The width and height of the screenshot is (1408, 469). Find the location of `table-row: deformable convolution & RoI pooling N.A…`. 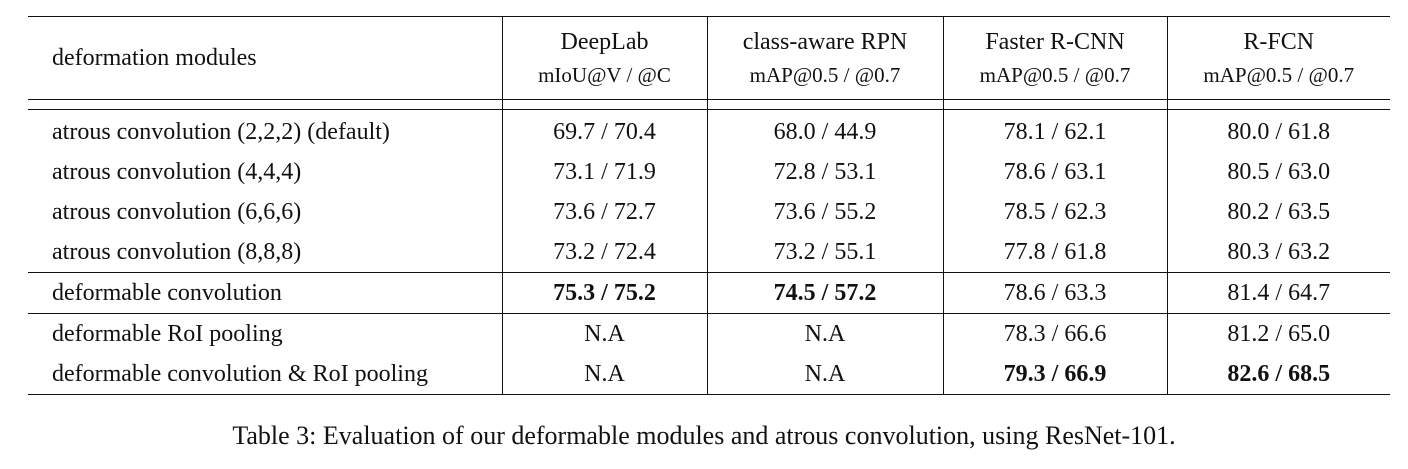

table-row: deformable convolution & RoI pooling N.A… is located at coordinates (709, 374).